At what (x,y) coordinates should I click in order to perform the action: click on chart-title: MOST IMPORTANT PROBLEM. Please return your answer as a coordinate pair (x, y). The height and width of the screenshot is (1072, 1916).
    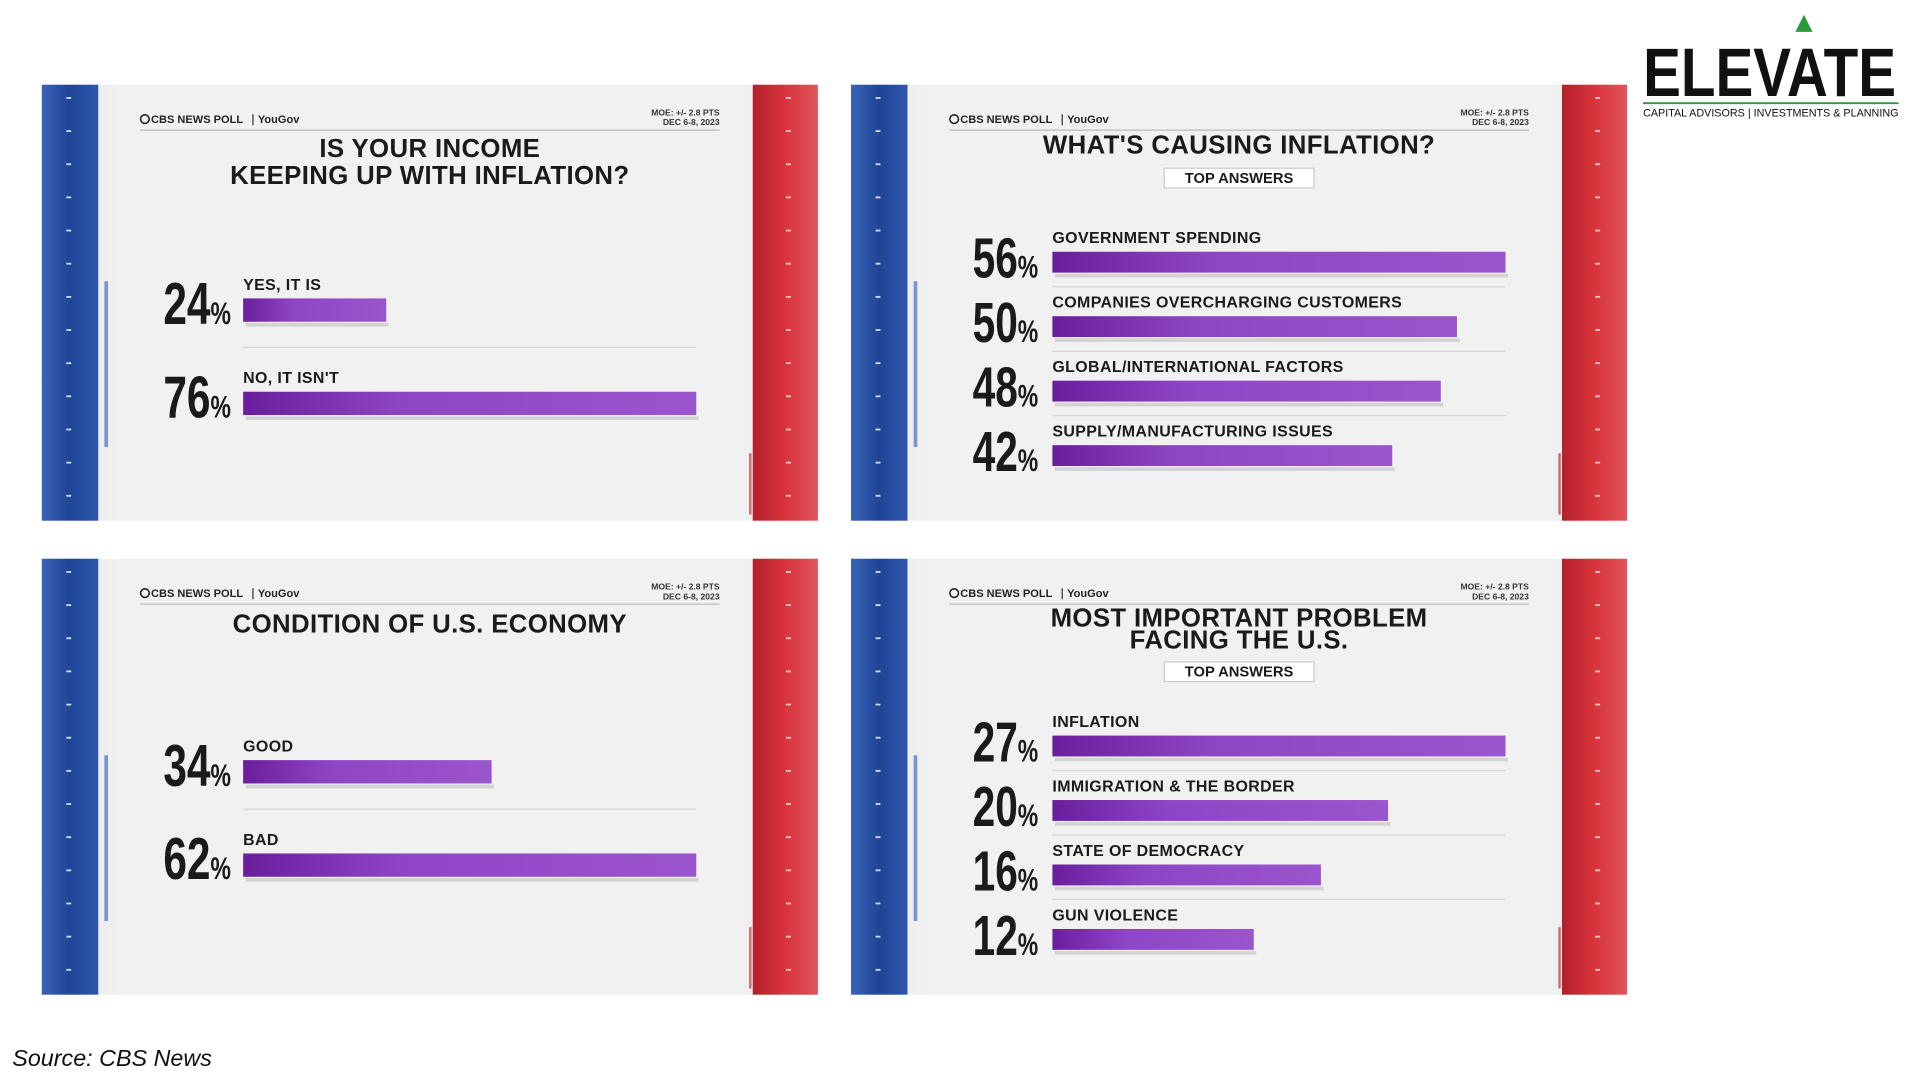
    Looking at the image, I should click on (1239, 618).